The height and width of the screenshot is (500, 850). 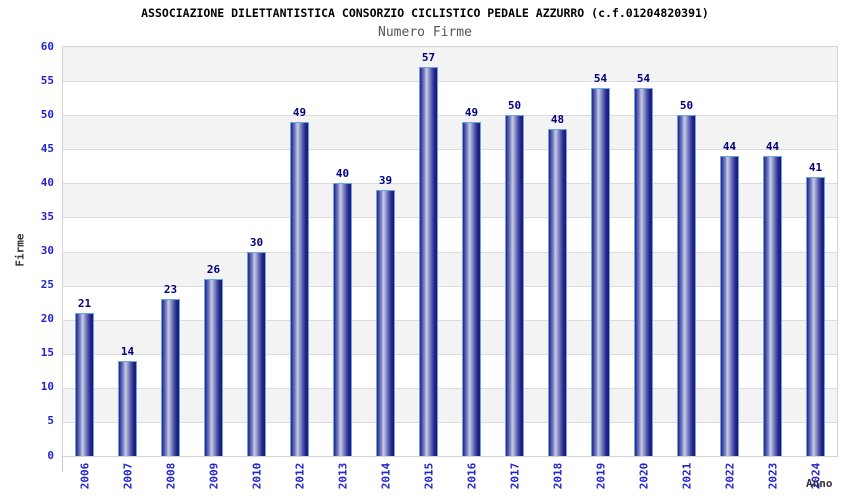 I want to click on bar-value-label: 39, so click(x=385, y=181).